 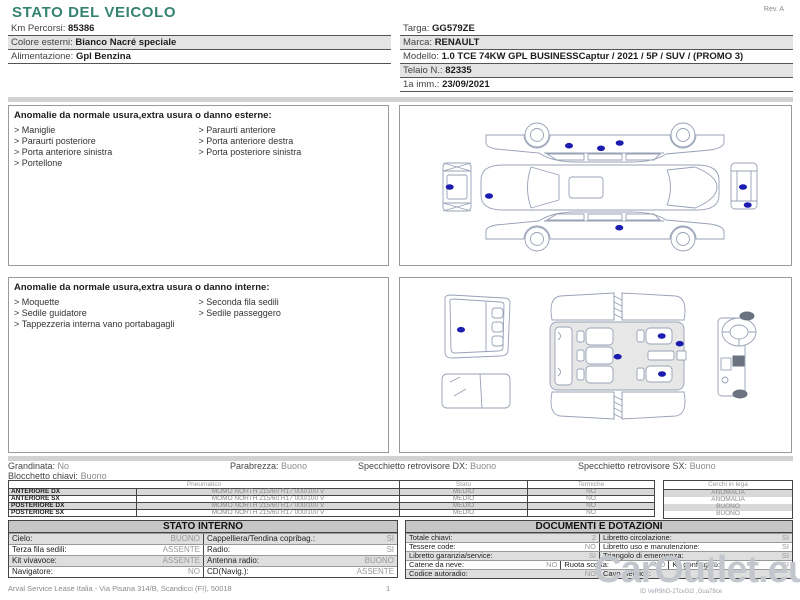 What do you see at coordinates (416, 28) in the screenshot?
I see `field-label: Targa:` at bounding box center [416, 28].